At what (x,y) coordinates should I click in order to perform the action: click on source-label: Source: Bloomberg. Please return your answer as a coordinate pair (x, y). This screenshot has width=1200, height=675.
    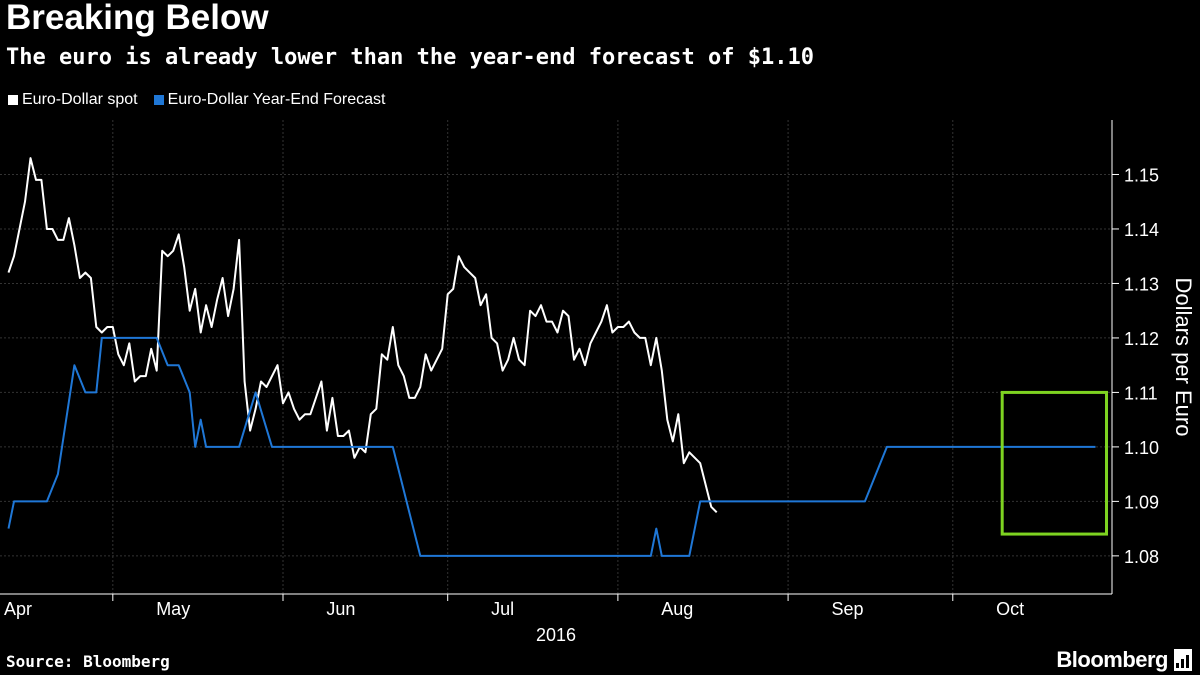
    Looking at the image, I should click on (88, 661).